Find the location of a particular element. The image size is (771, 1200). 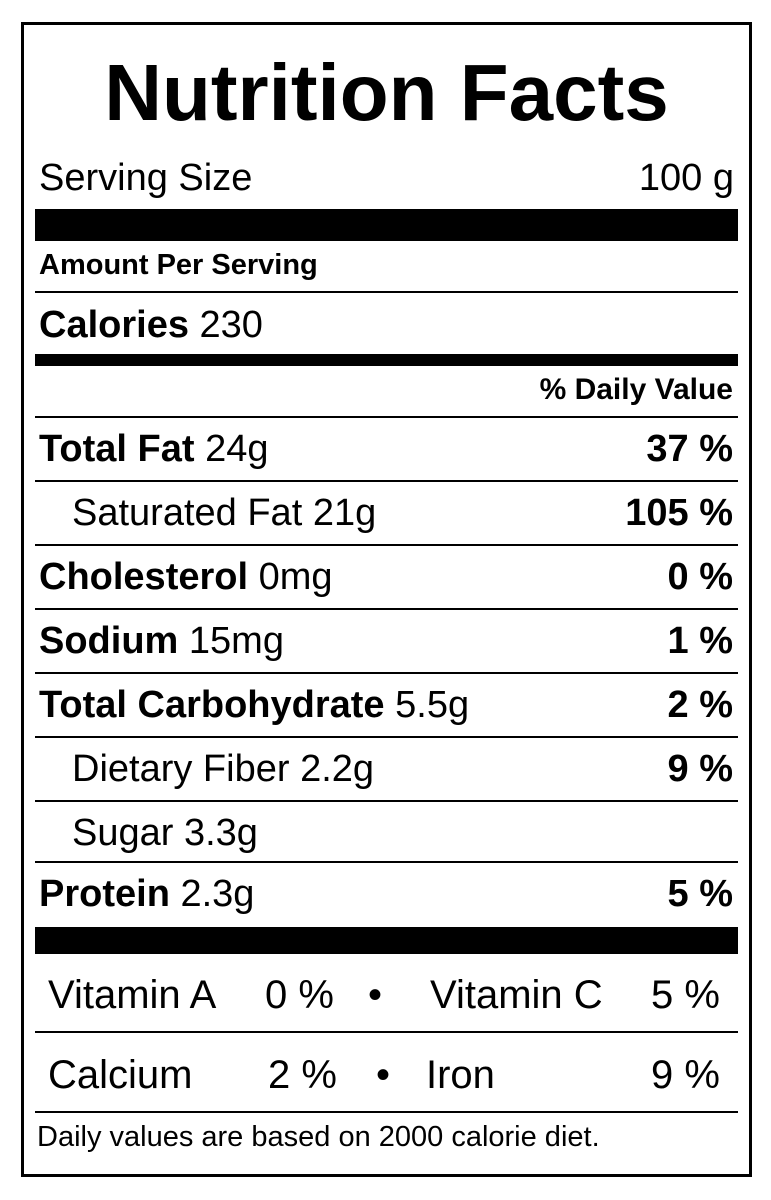

vitamin-c-value: 5 % is located at coordinates (685, 995).